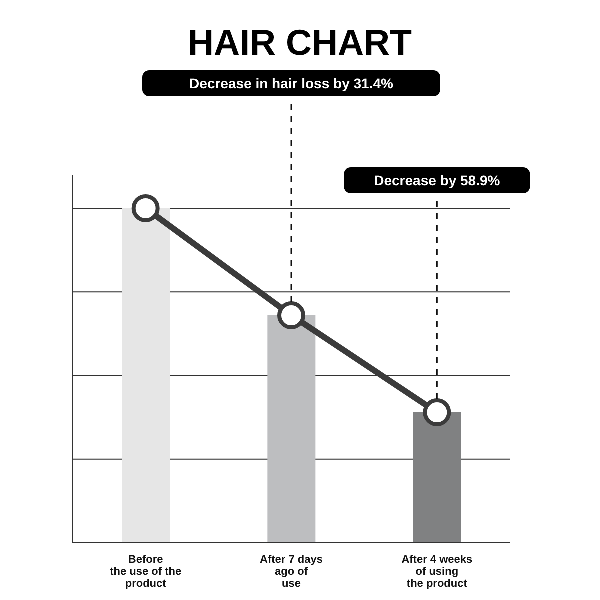  I want to click on text: Decrease in hair loss by 31.4%, so click(292, 84).